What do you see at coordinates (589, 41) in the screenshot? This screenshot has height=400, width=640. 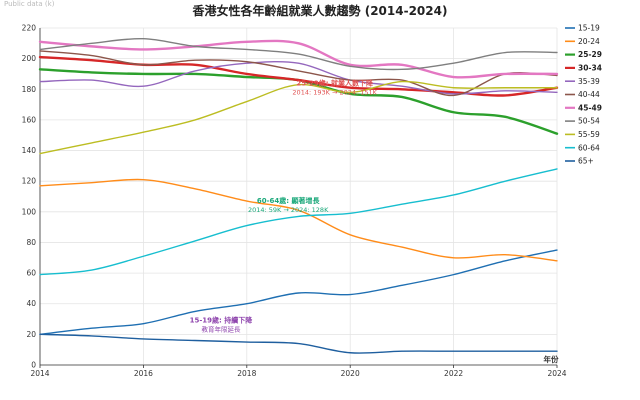 I see `legend-label-20-24: 20-24` at bounding box center [589, 41].